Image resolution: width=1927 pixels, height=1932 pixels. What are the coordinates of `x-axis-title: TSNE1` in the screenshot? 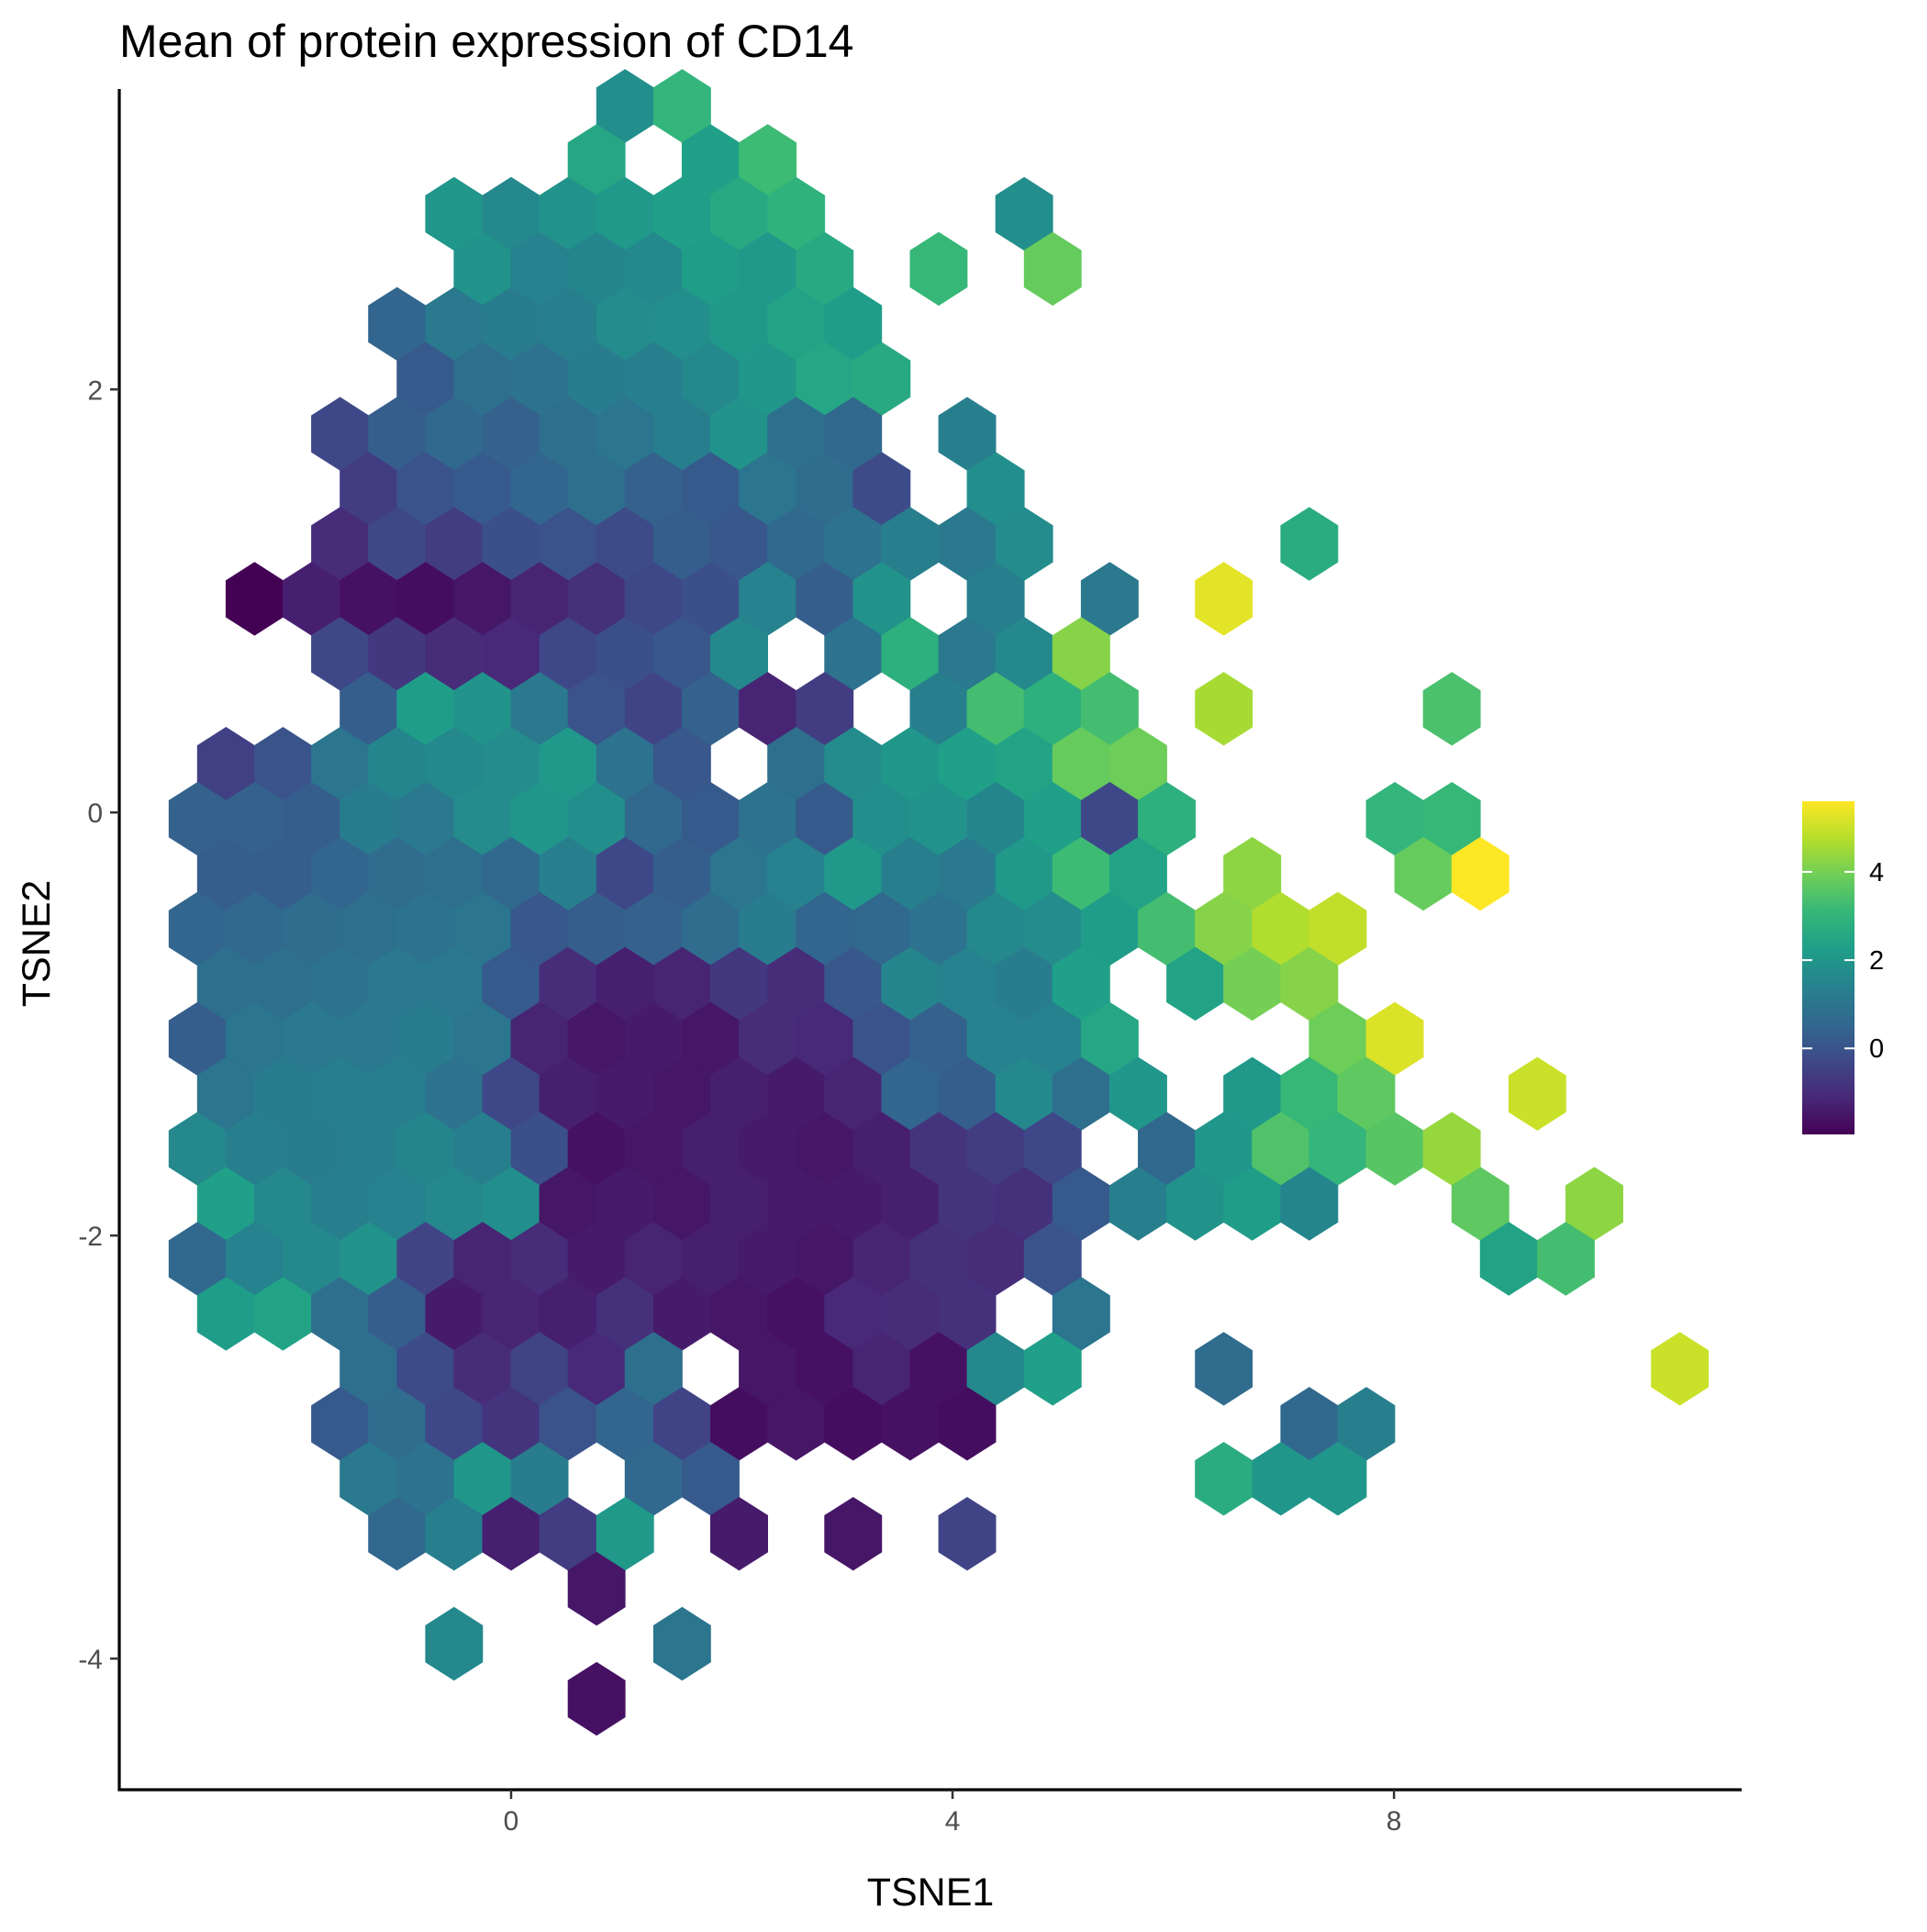 It's located at (931, 1893).